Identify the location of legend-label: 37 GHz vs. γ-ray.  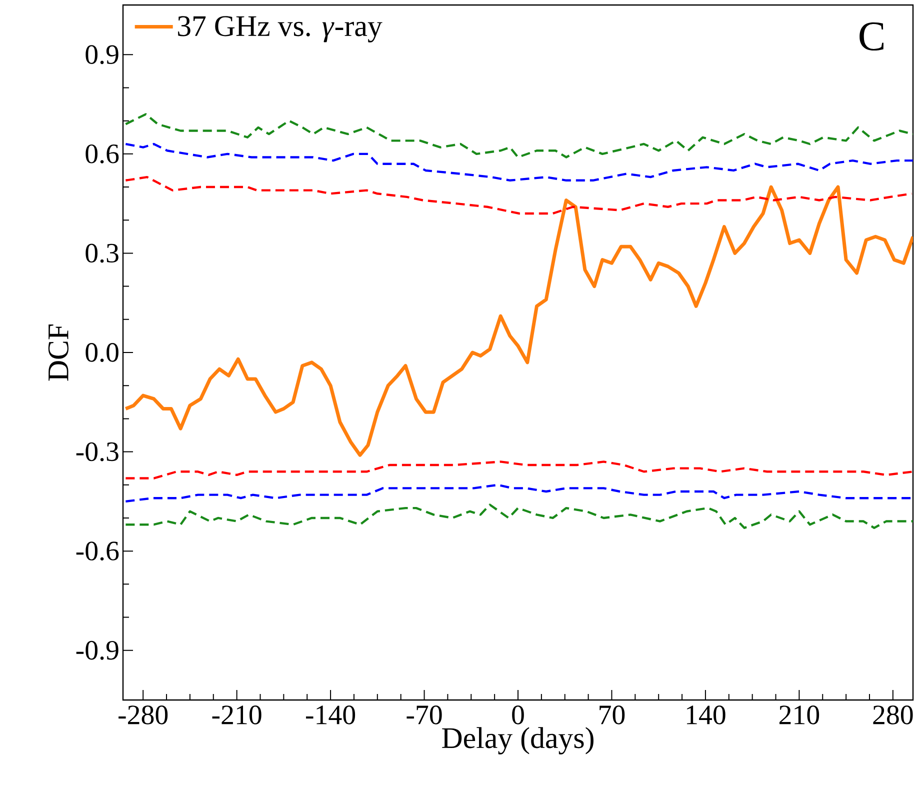
(280, 29).